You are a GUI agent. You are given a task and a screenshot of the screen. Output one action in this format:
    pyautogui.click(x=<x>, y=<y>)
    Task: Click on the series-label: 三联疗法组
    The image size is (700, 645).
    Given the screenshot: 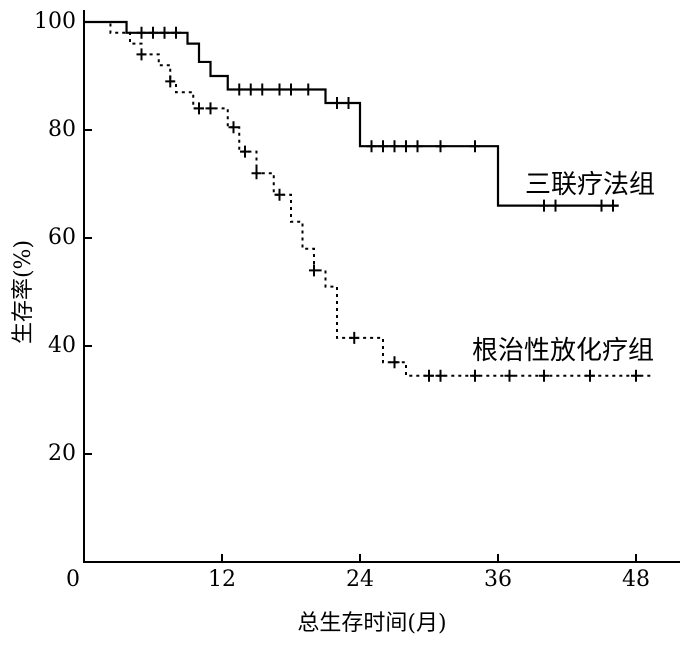 What is the action you would take?
    pyautogui.click(x=590, y=185)
    